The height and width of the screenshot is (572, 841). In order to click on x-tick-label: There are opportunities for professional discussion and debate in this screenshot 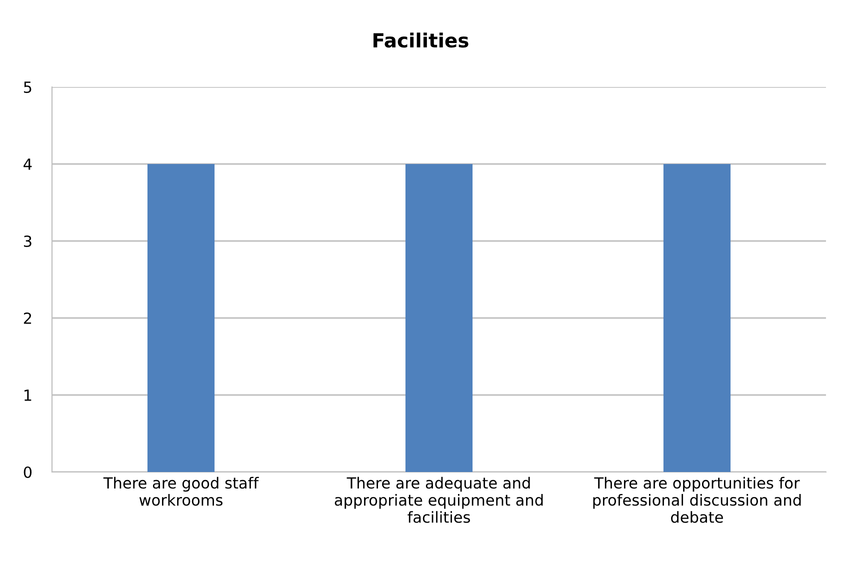, I will do `click(697, 499)`.